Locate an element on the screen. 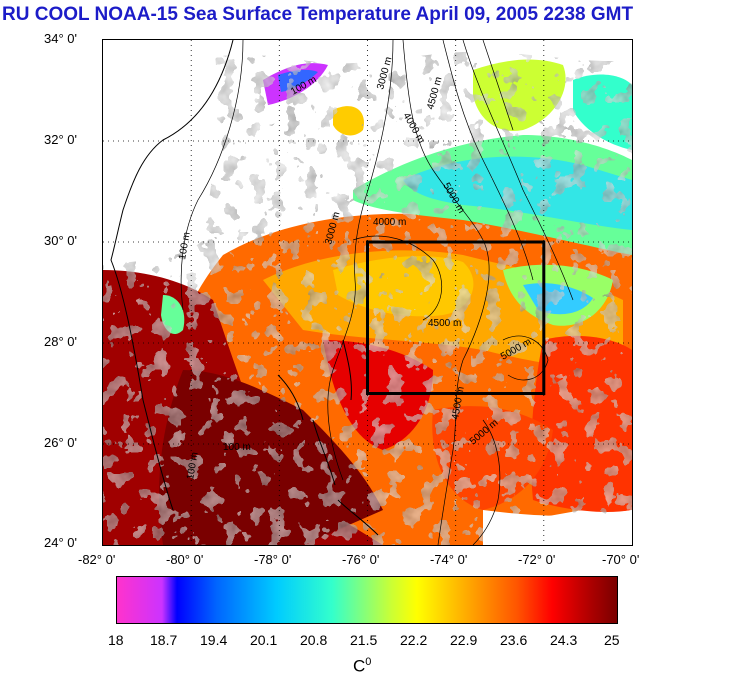 Image resolution: width=736 pixels, height=680 pixels. lon-label: -76° 0' is located at coordinates (361, 559).